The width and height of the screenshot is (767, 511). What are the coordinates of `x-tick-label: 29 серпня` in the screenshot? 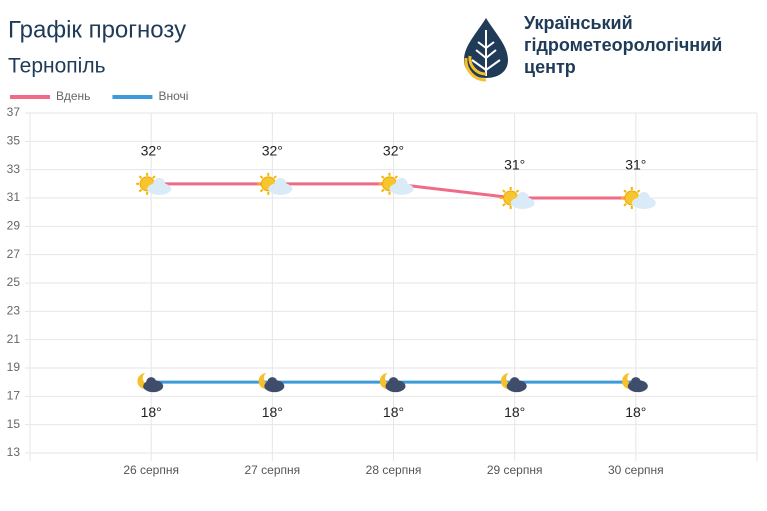 It's located at (515, 470).